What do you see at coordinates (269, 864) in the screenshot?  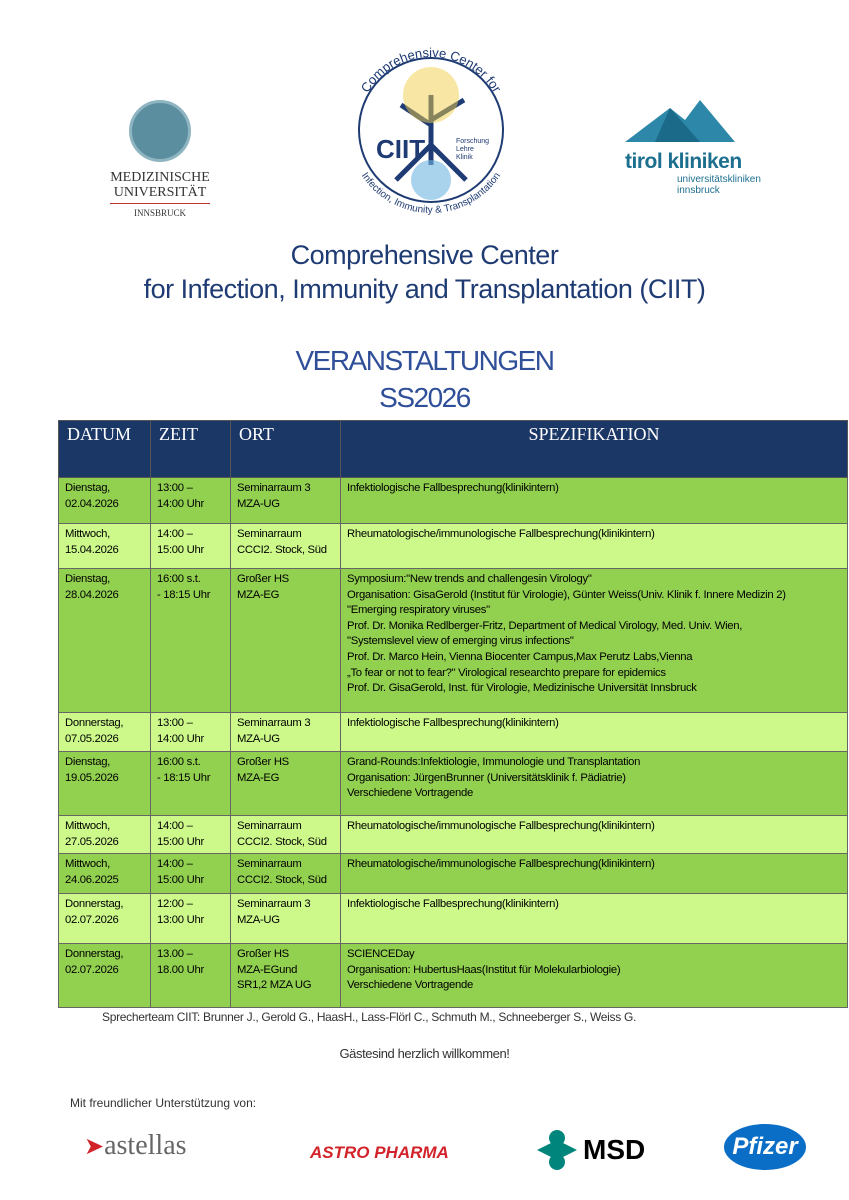 I see `cell-line: Seminarraum` at bounding box center [269, 864].